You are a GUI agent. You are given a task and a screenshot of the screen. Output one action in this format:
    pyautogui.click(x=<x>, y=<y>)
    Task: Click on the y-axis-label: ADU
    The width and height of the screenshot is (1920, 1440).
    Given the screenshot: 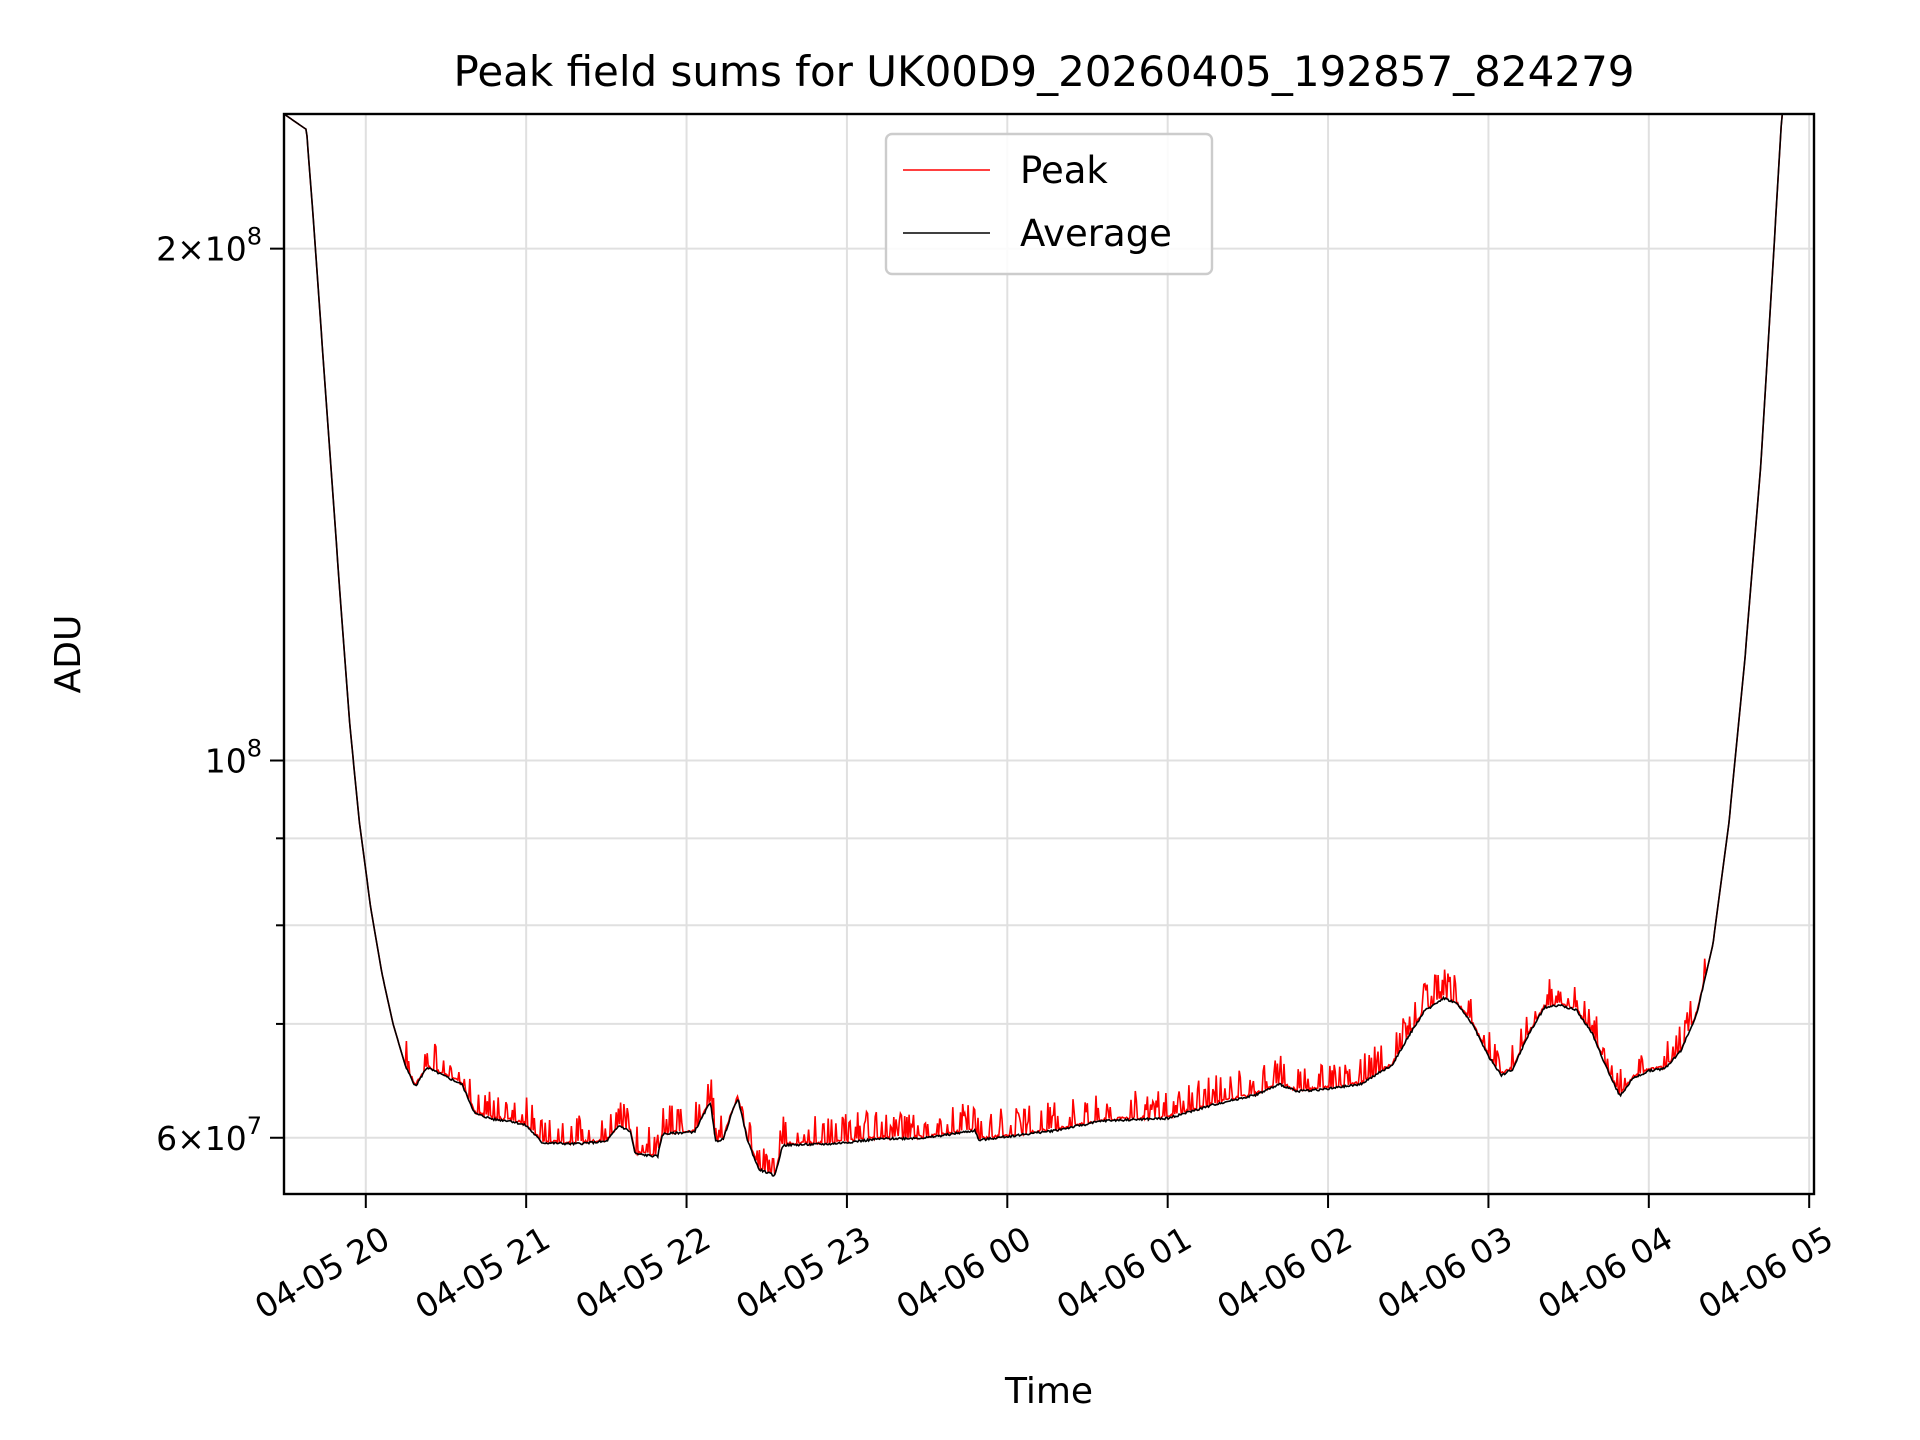 What is the action you would take?
    pyautogui.click(x=68, y=654)
    